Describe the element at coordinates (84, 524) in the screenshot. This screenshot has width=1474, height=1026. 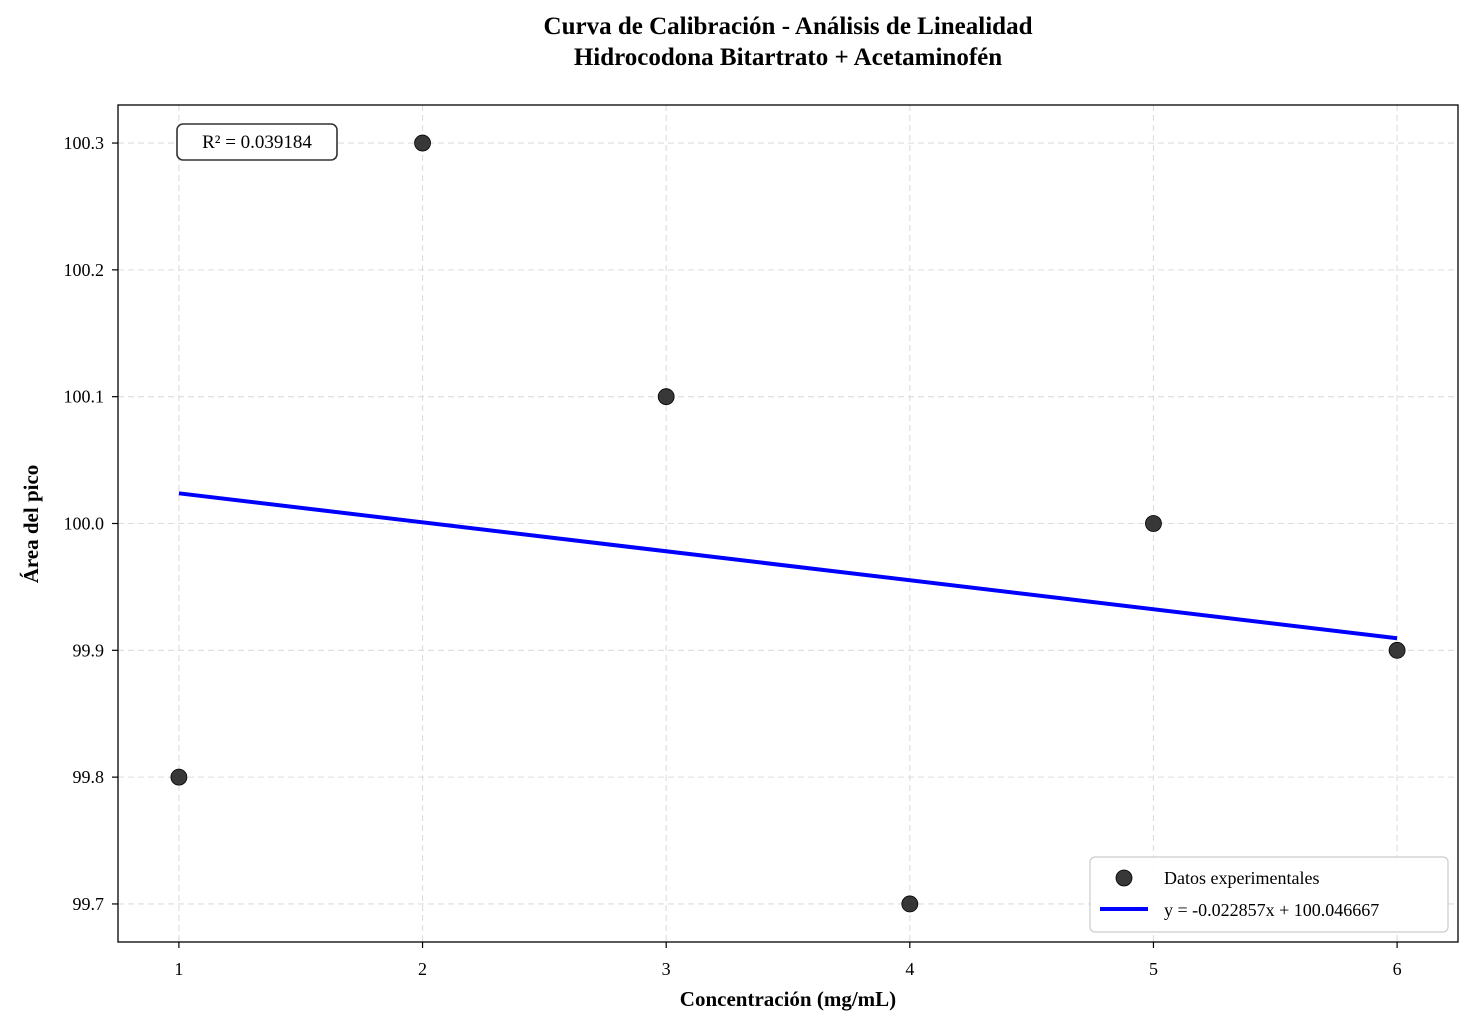
I see `y-tick-label: 100.0` at that location.